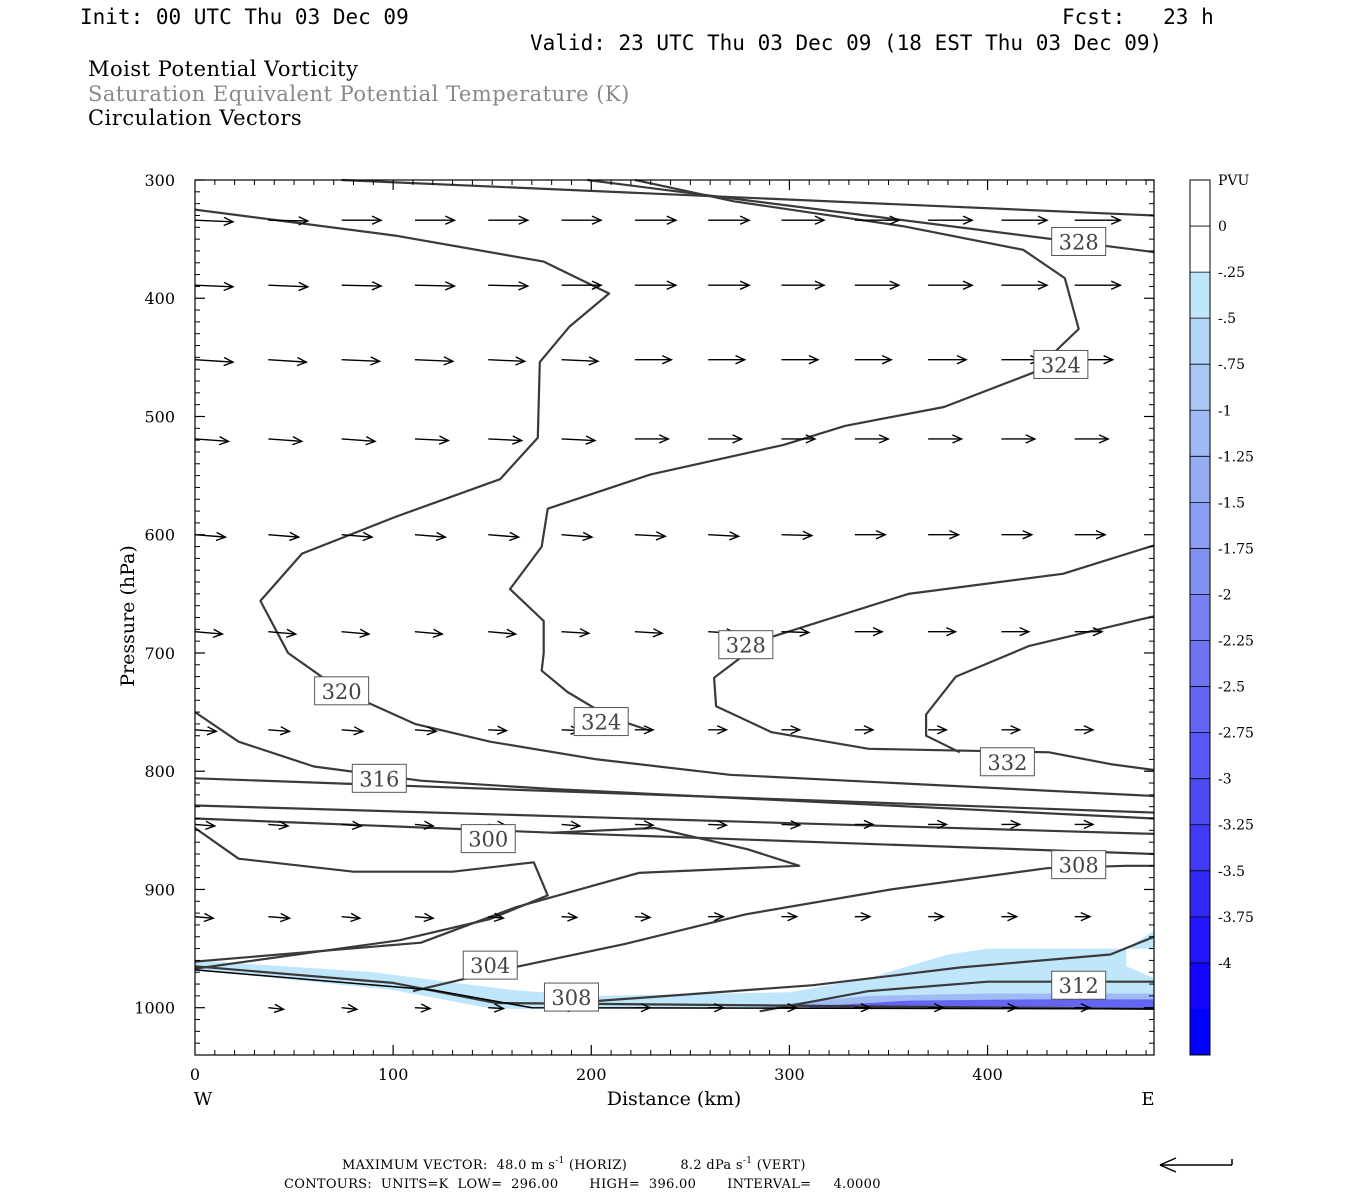  Describe the element at coordinates (1147, 1099) in the screenshot. I see `east-label: E` at that location.